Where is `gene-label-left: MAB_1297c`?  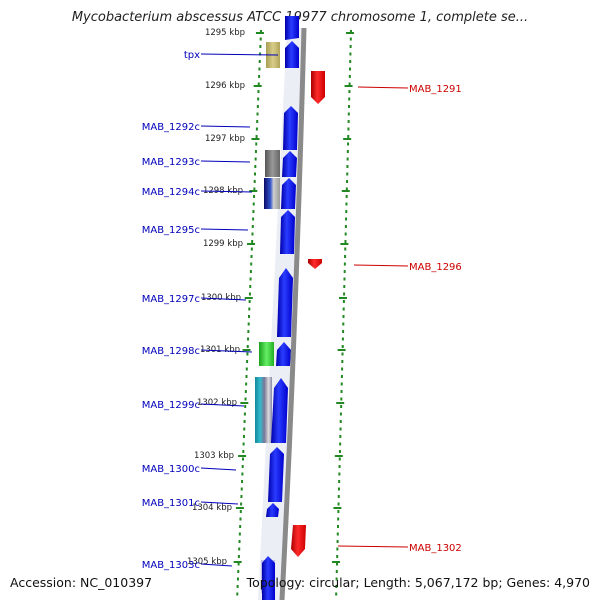 gene-label-left: MAB_1297c is located at coordinates (171, 299).